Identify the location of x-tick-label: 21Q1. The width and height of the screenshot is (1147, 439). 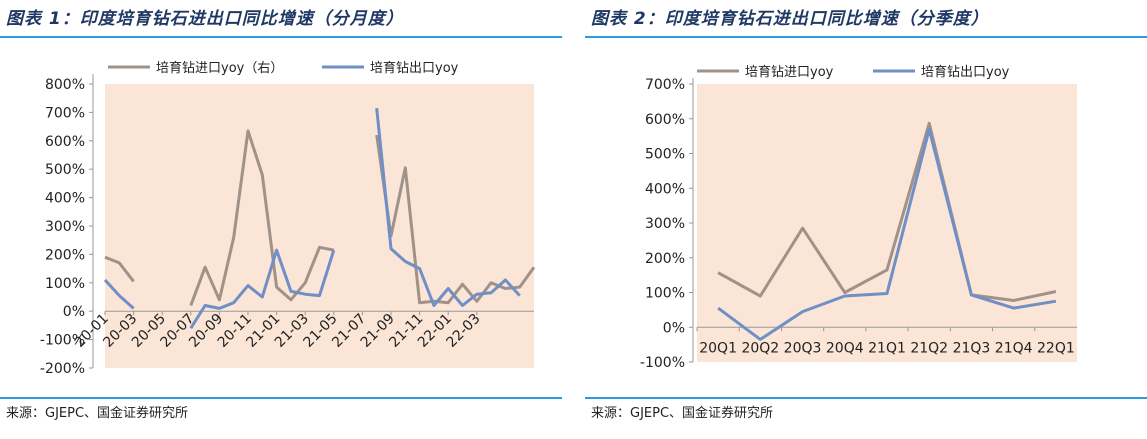
(887, 348).